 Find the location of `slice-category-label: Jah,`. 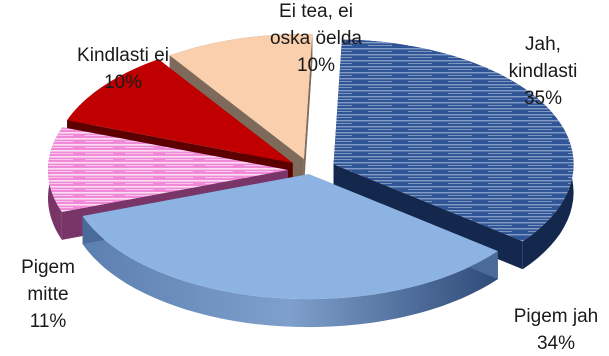

slice-category-label: Jah, is located at coordinates (543, 44).